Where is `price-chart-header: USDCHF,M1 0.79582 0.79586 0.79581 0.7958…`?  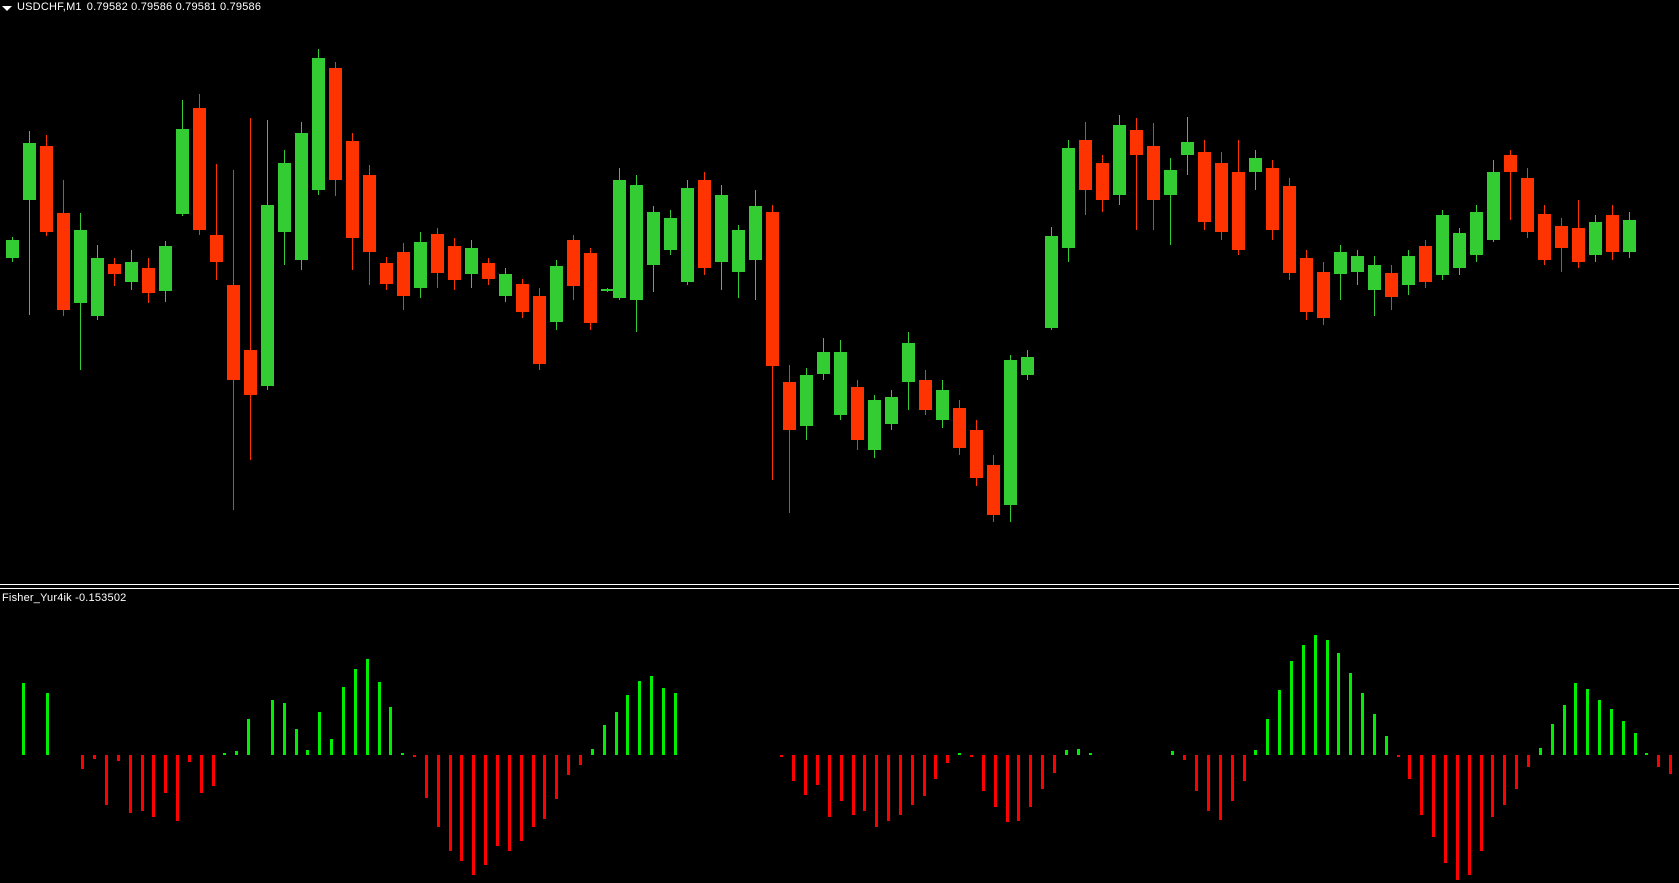
price-chart-header: USDCHF,M1 0.79582 0.79586 0.79581 0.7958… is located at coordinates (130, 7).